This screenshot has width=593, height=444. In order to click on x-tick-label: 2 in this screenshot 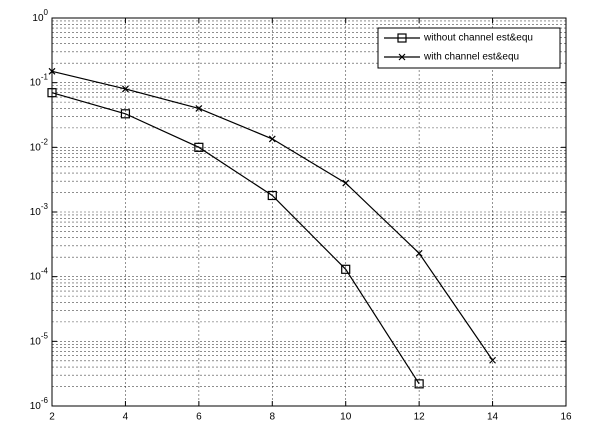, I will do `click(52, 417)`.